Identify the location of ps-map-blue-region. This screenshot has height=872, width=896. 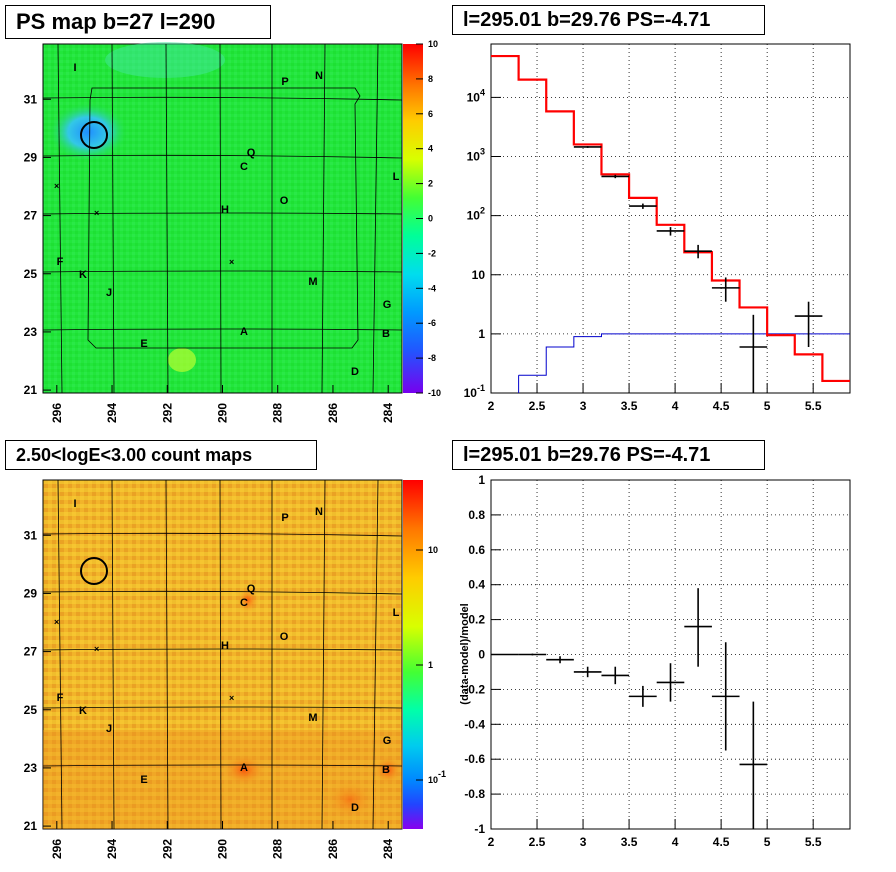
(88, 132).